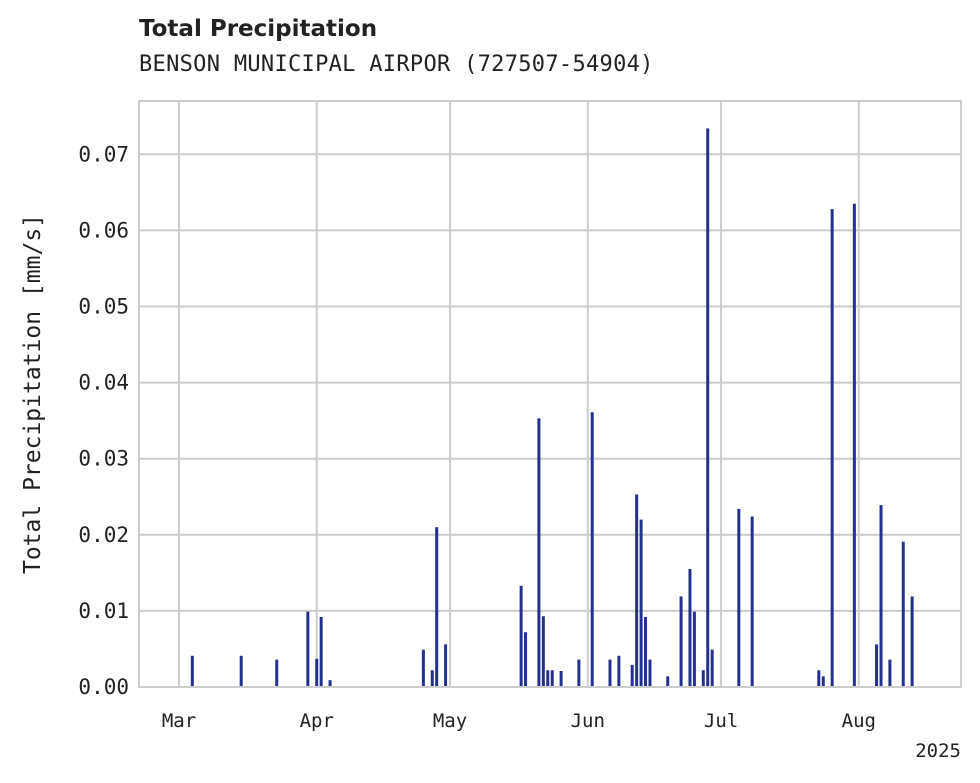  I want to click on x-tick-label: Apr, so click(317, 721).